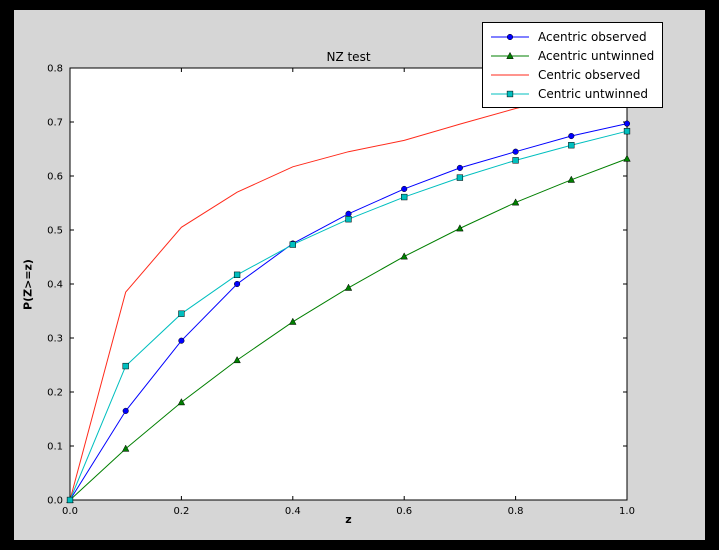  I want to click on svg-text: 0.1, so click(55, 447).